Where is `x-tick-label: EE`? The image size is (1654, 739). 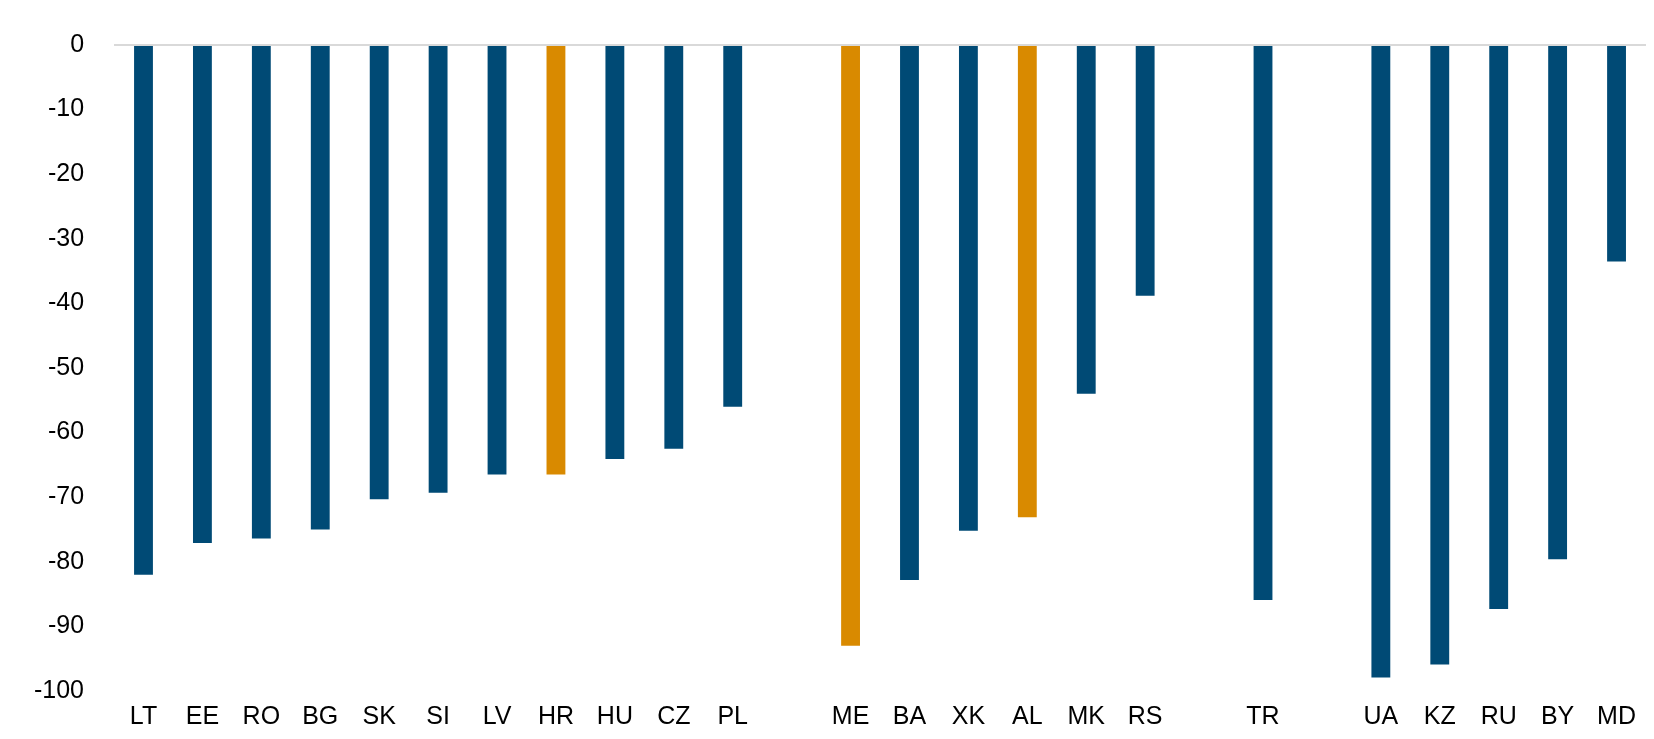 x-tick-label: EE is located at coordinates (202, 714).